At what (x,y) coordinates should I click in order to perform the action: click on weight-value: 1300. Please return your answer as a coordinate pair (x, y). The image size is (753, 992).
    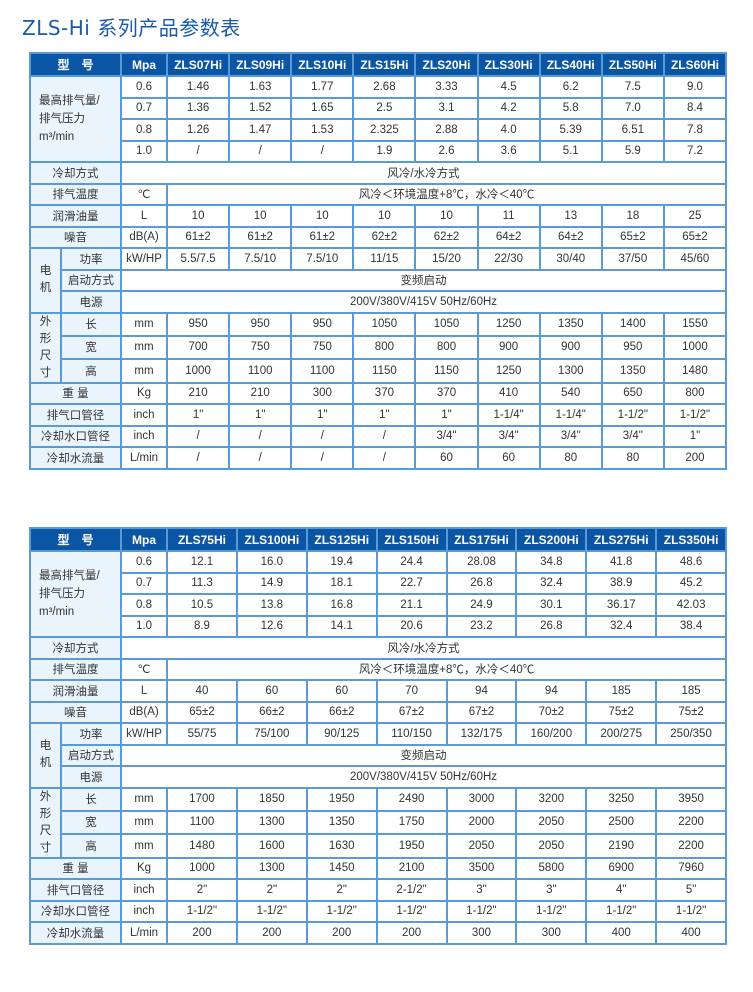
    Looking at the image, I should click on (271, 868).